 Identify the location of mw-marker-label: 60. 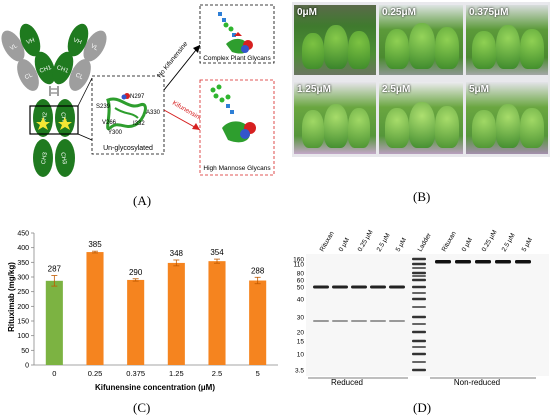
(301, 281).